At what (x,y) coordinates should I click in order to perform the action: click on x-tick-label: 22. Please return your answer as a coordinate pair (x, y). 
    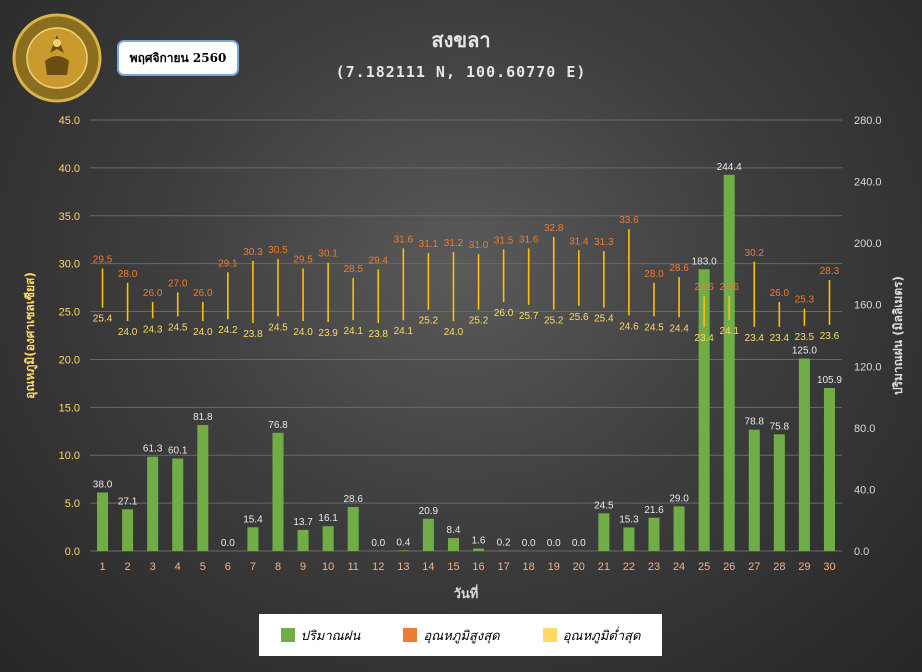
    Looking at the image, I should click on (629, 567).